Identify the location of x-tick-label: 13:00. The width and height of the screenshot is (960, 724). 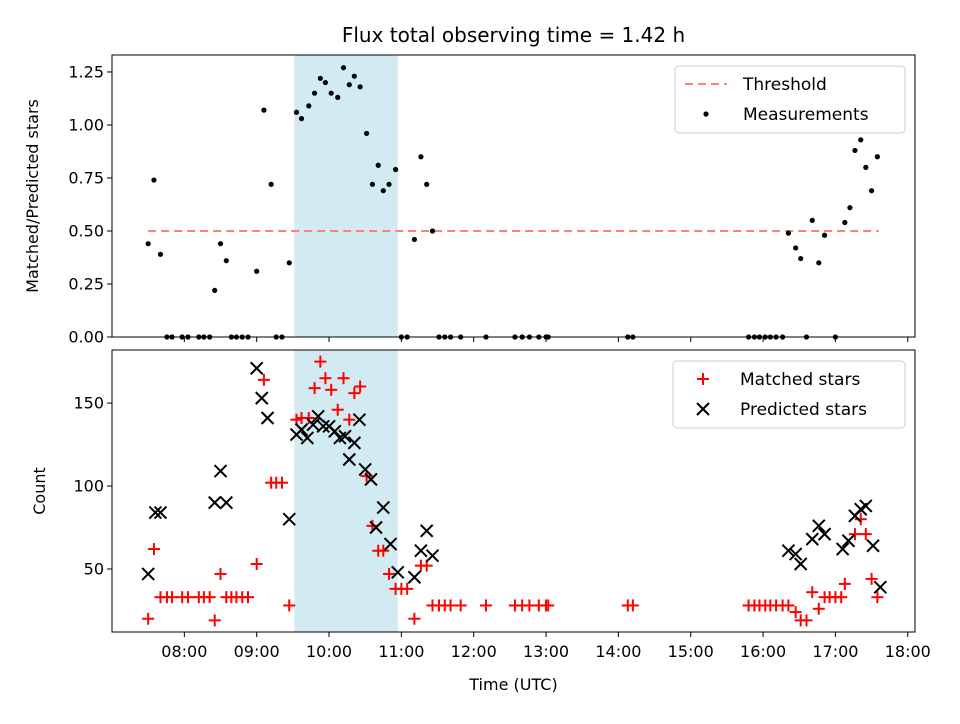
(546, 651).